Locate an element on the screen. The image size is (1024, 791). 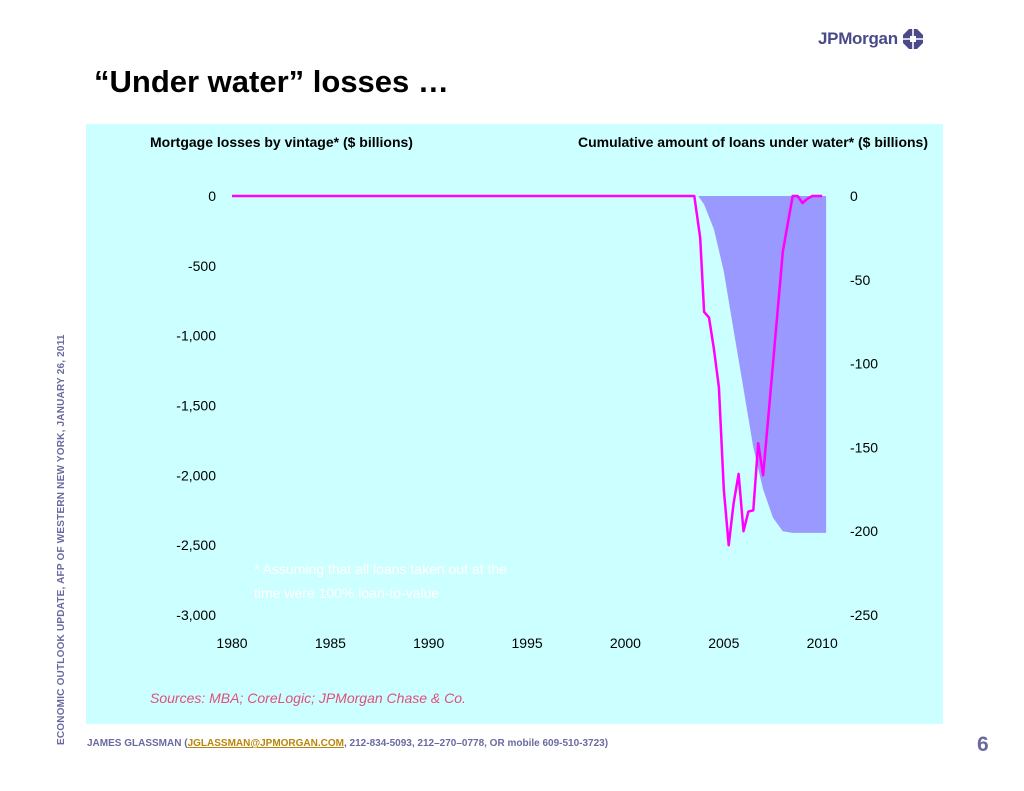
left-tick-label: -1,000 is located at coordinates (196, 336).